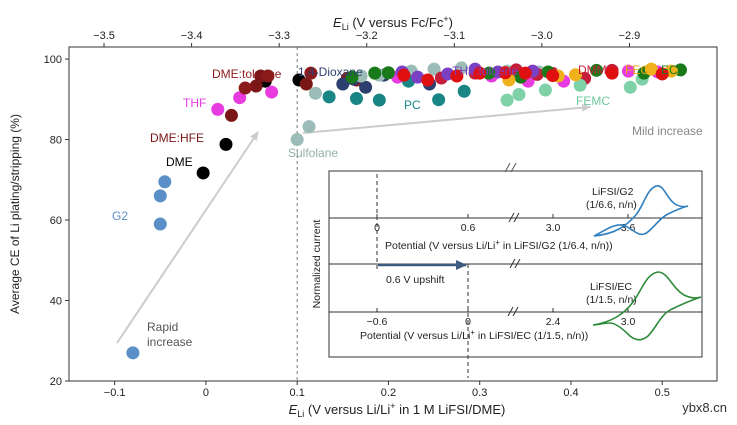 Image resolution: width=737 pixels, height=425 pixels. I want to click on inset-bottom-cv-label-2: (1/1.5, n/n), so click(611, 300).